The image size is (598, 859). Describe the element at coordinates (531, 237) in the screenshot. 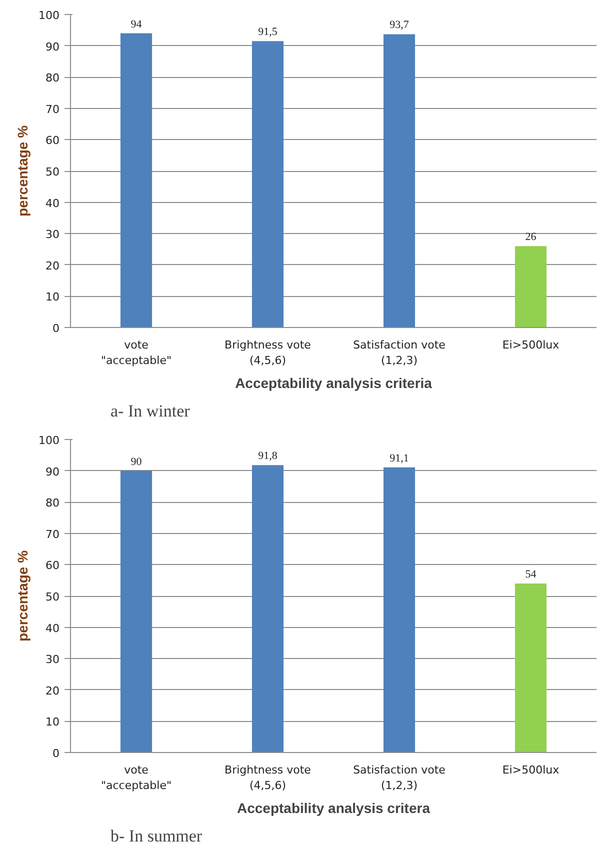

I see `data-label: 26` at that location.